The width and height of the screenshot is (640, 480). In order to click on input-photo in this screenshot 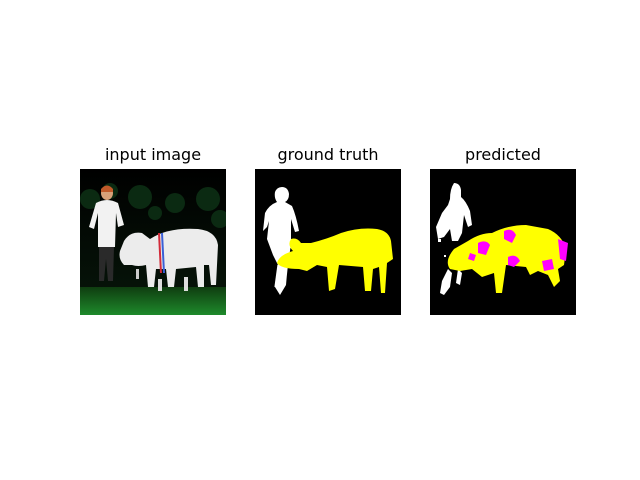, I will do `click(153, 242)`.